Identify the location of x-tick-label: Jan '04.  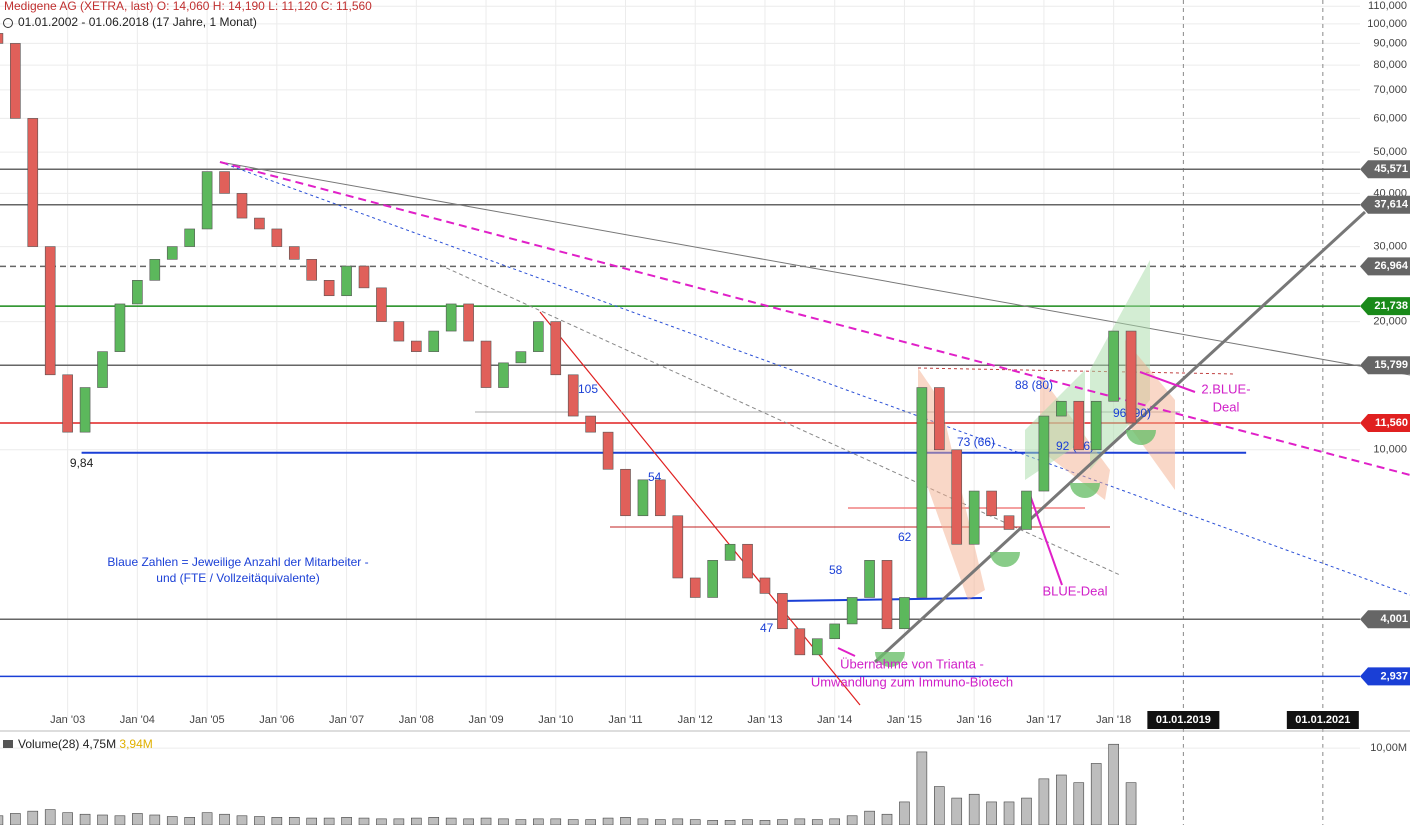
(137, 720).